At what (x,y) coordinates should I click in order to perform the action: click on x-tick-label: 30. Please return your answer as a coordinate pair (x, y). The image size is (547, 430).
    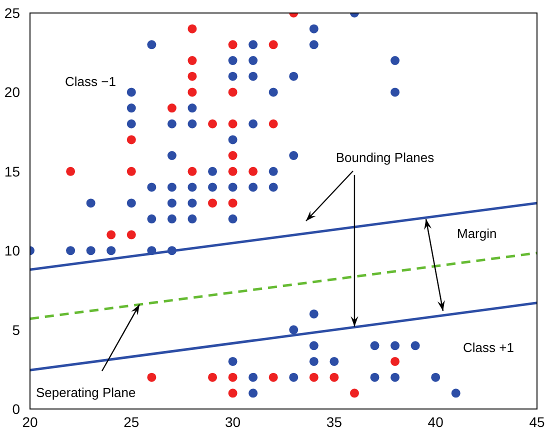
    Looking at the image, I should click on (233, 422).